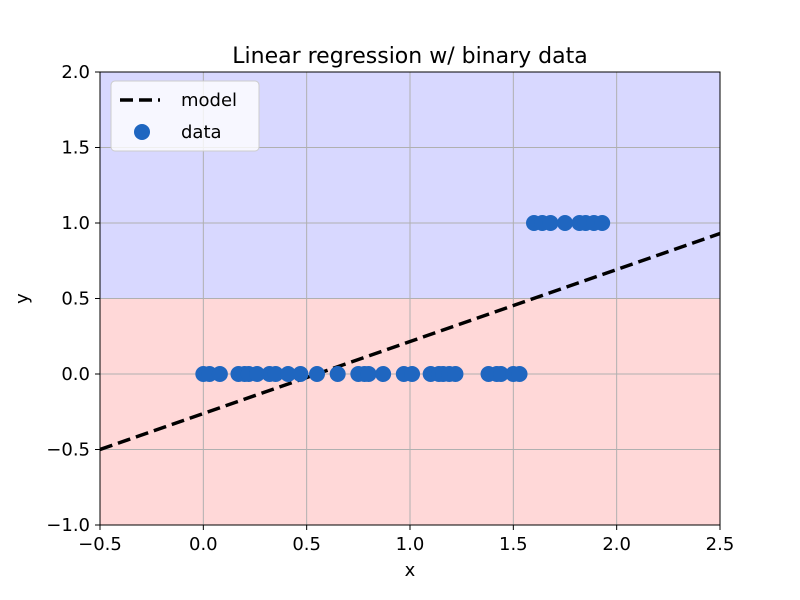  Describe the element at coordinates (306, 544) in the screenshot. I see `x-tick-label: 0.5` at that location.